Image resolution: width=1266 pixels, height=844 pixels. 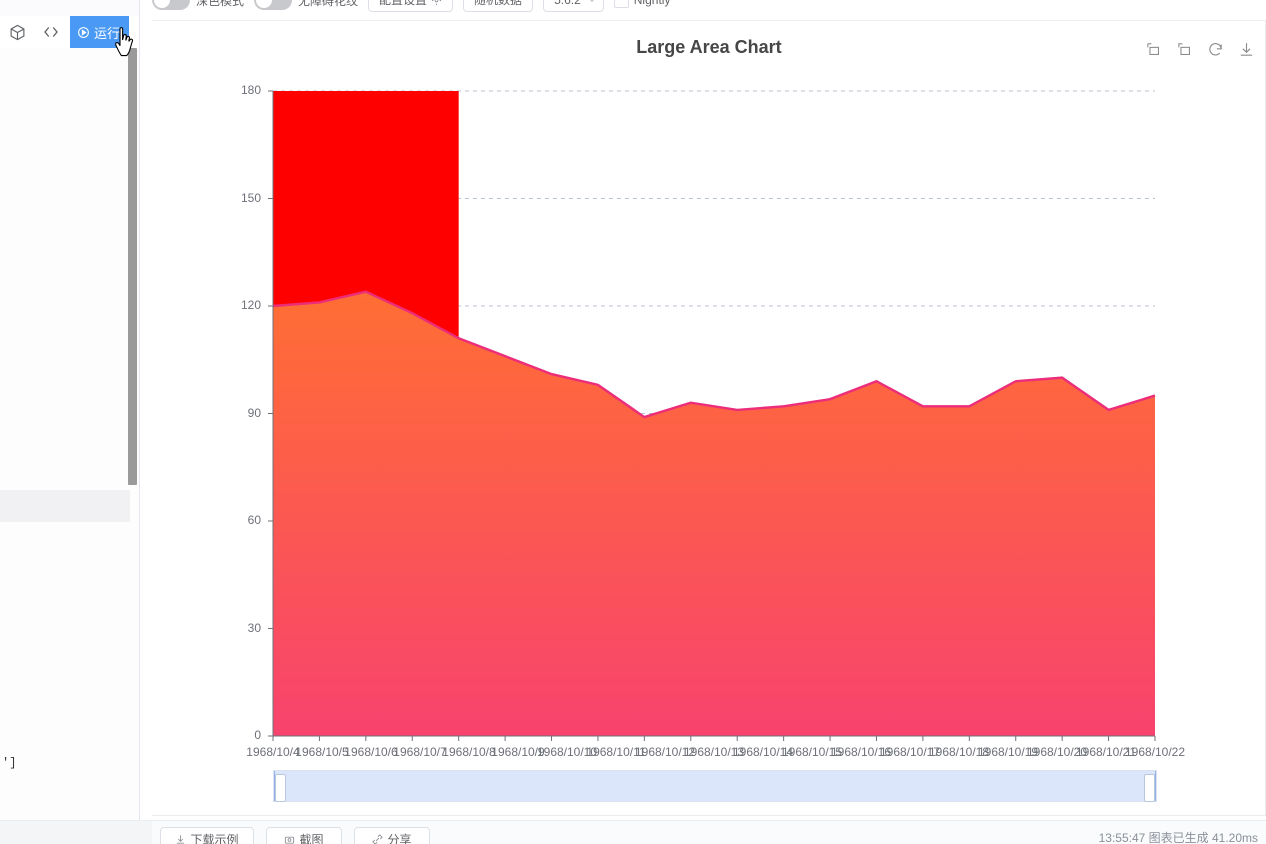 I want to click on config-settings-button: 配置设置, so click(x=411, y=6).